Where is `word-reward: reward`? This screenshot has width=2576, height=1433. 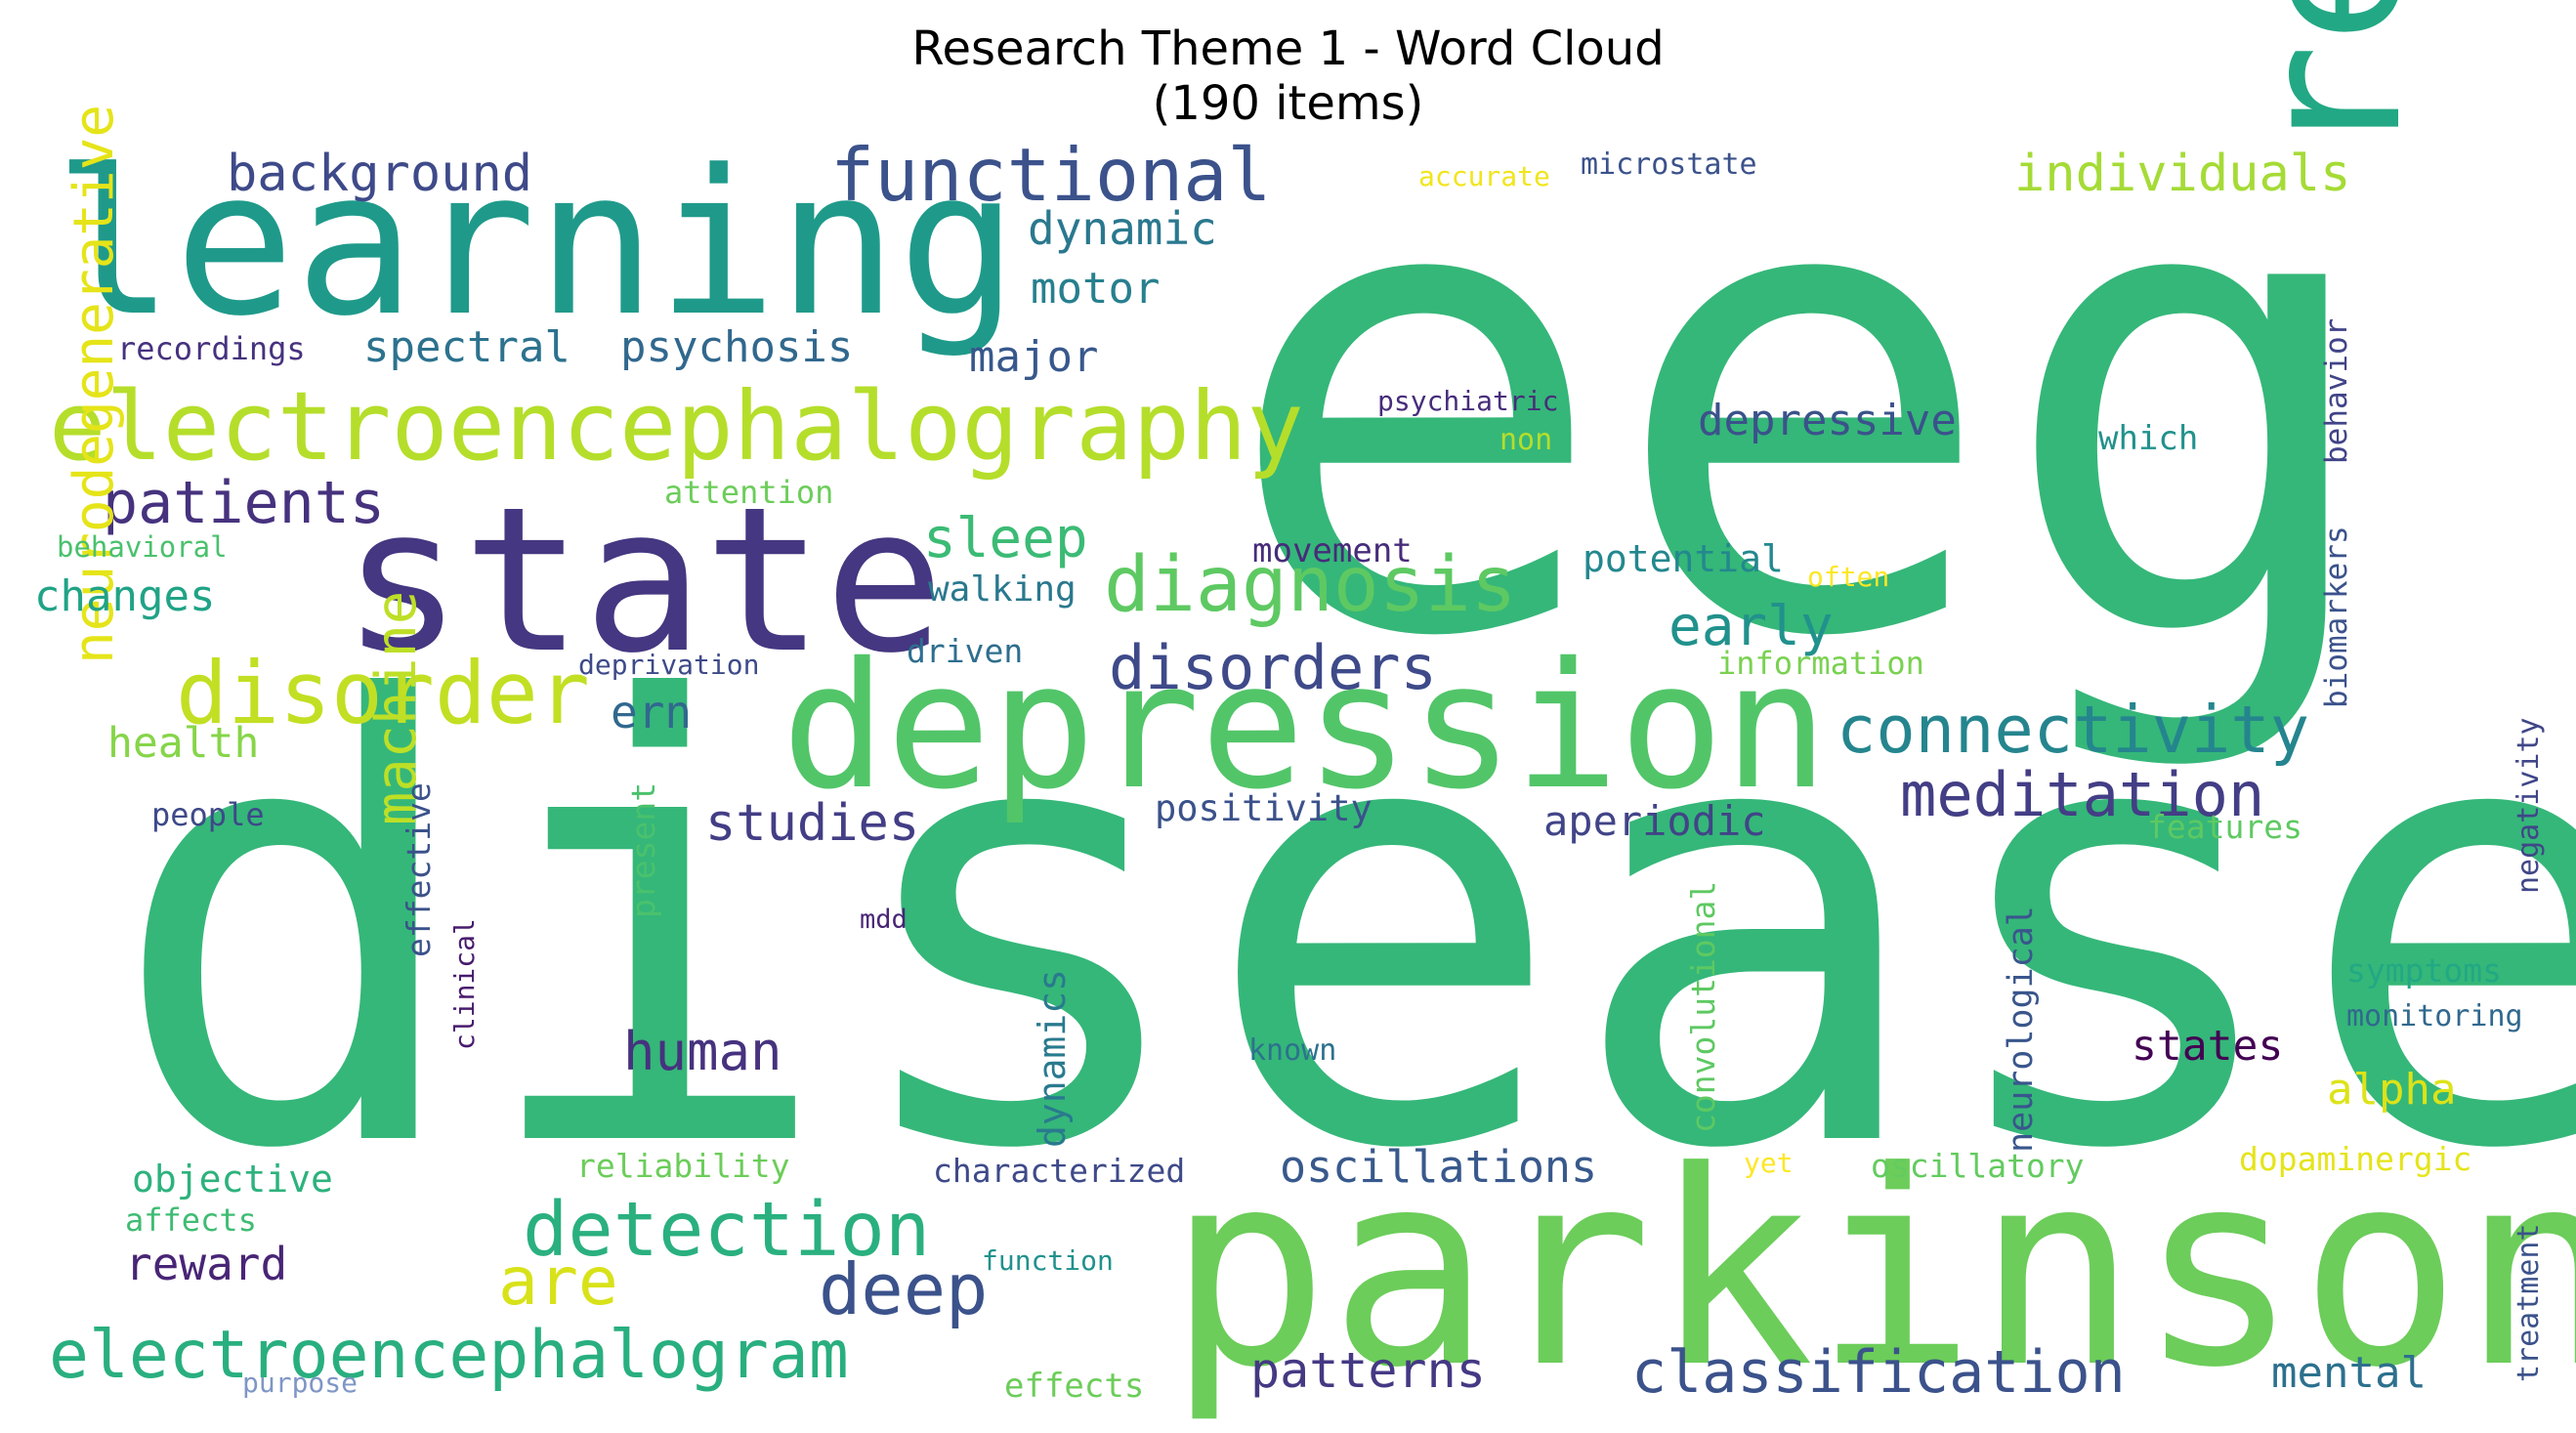
word-reward: reward is located at coordinates (206, 1264).